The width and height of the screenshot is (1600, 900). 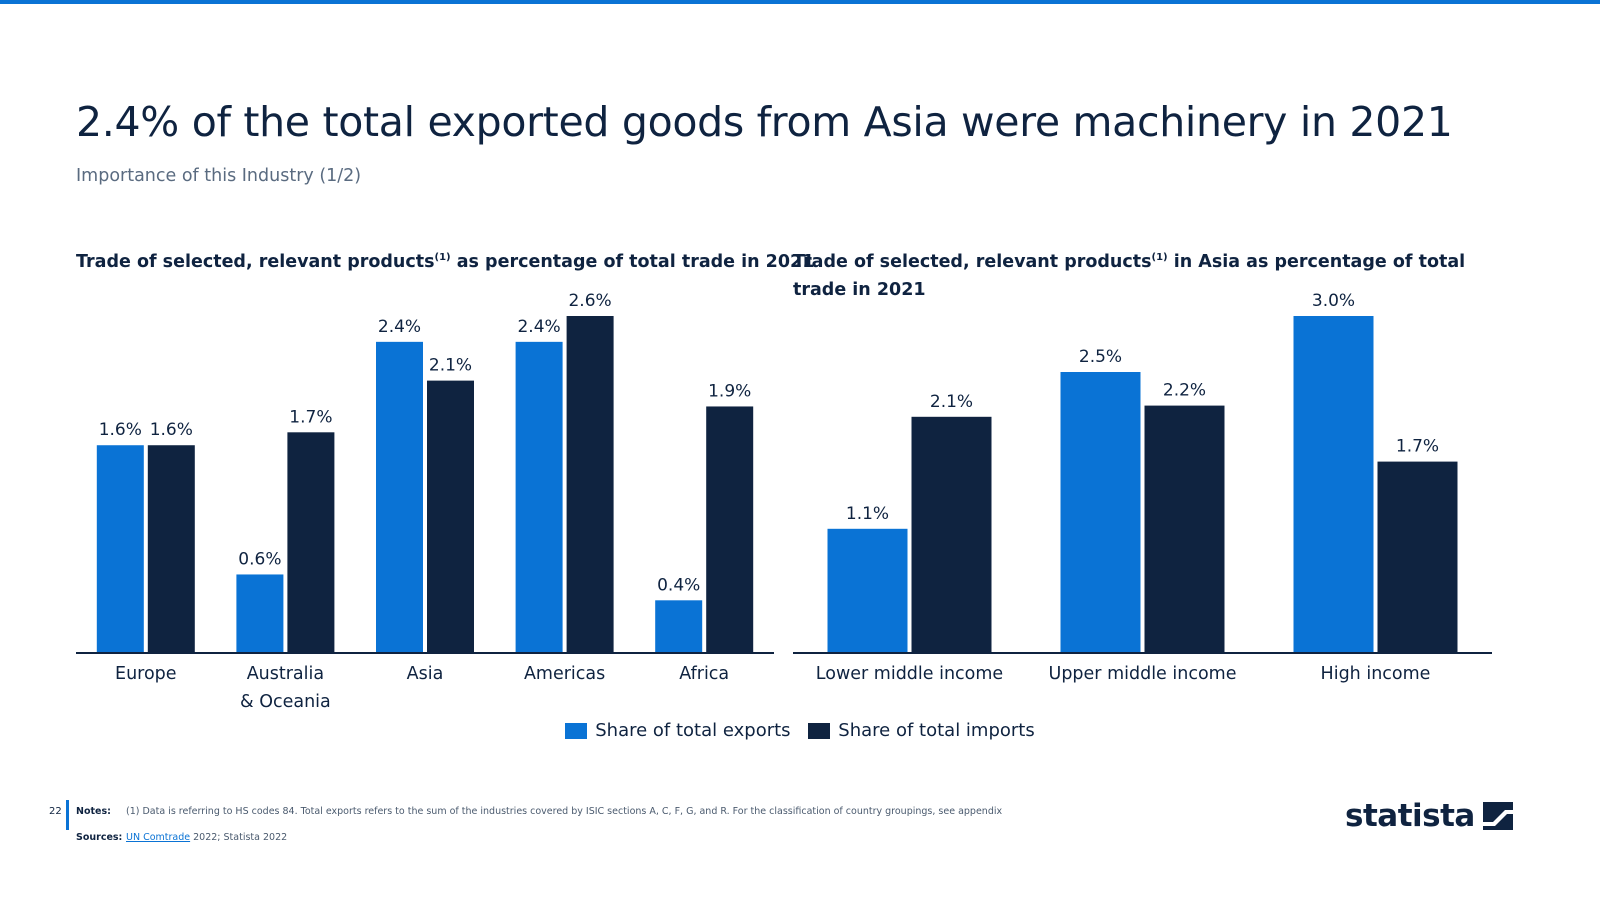 I want to click on legend-swatch-exports, so click(x=576, y=730).